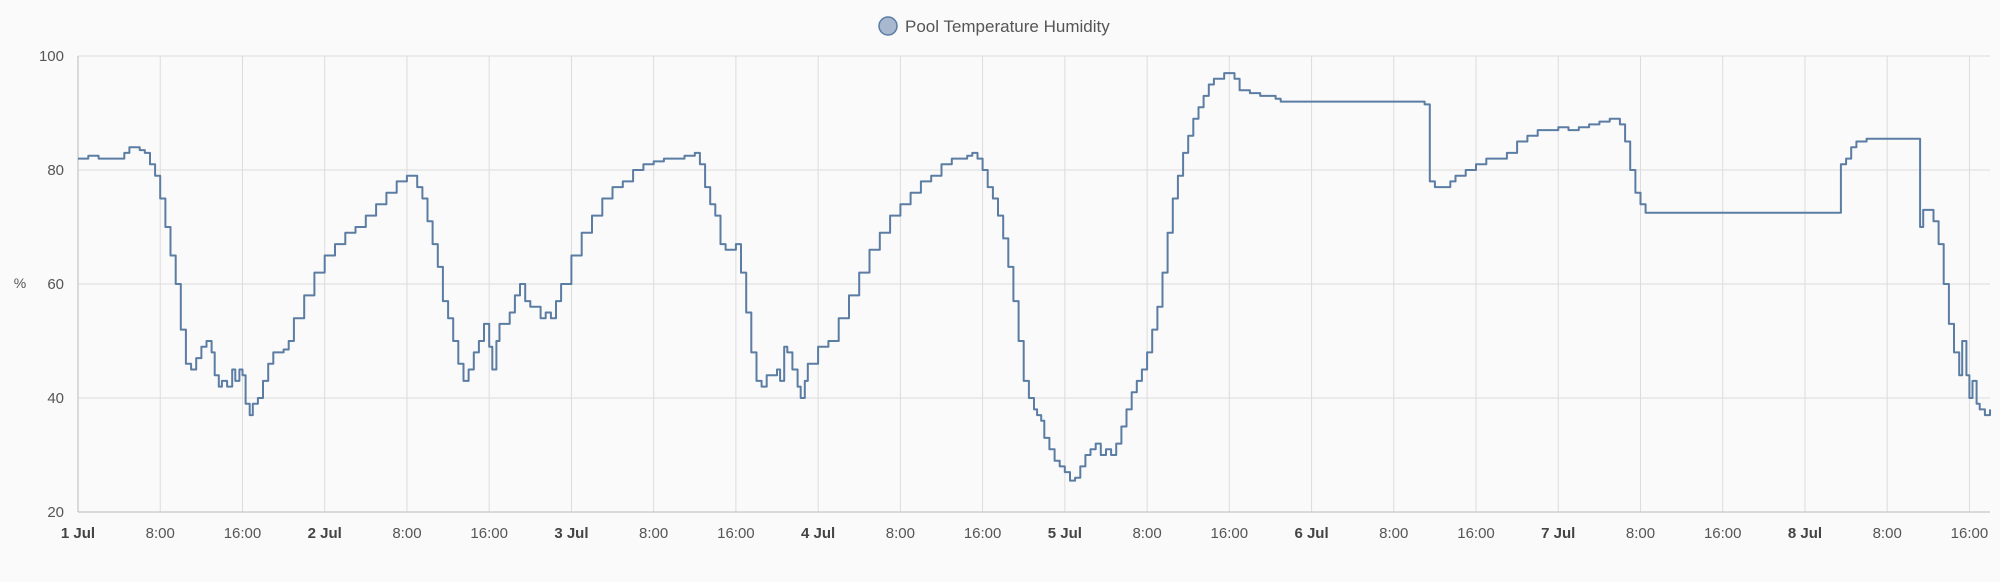 The width and height of the screenshot is (2000, 582). Describe the element at coordinates (1311, 533) in the screenshot. I see `x-tick-label: 6 Jul` at that location.